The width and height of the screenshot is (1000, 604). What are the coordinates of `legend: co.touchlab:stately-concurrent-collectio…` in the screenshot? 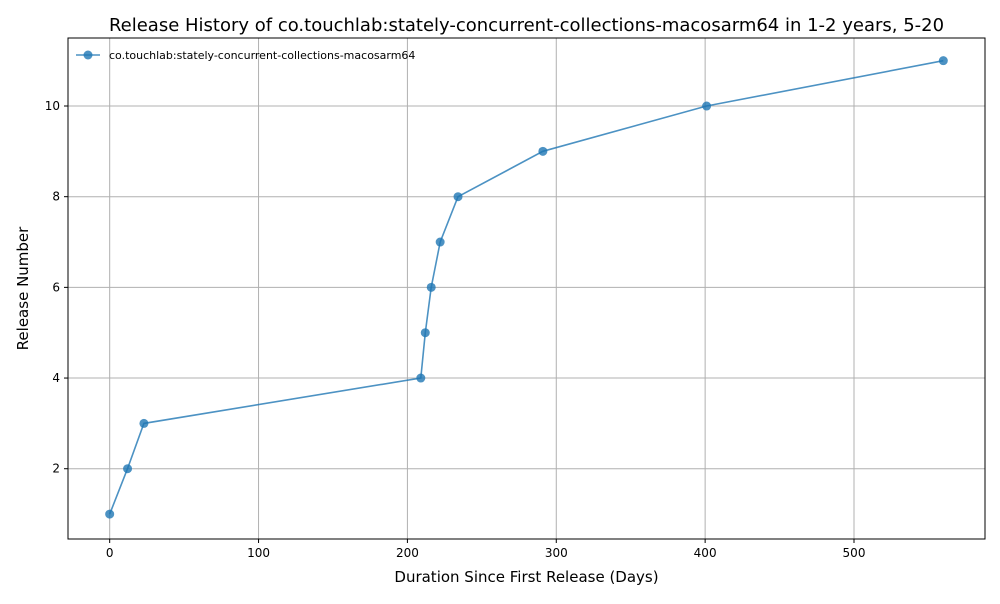 It's located at (245, 55).